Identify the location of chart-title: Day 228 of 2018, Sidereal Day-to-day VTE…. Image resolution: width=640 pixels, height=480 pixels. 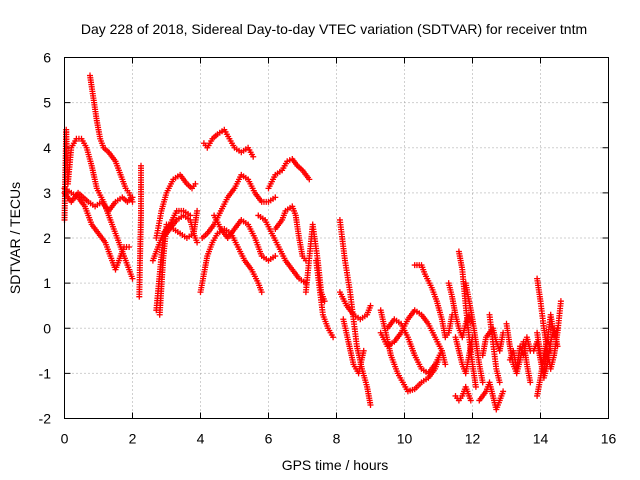
(334, 29).